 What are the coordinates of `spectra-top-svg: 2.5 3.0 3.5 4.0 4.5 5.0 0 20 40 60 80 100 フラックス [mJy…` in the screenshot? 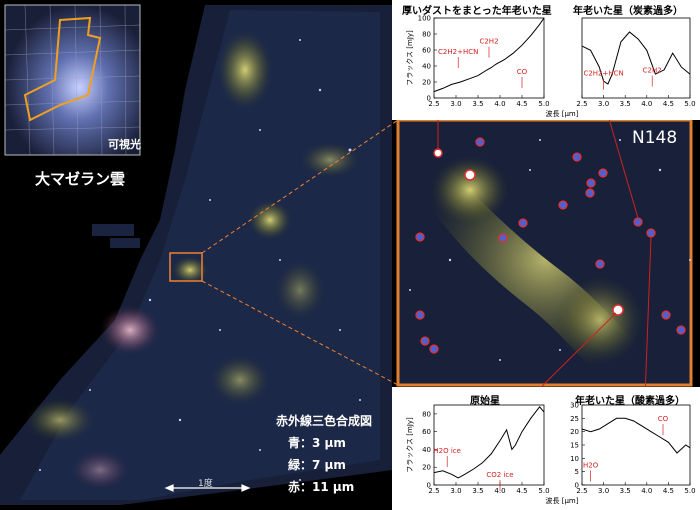 It's located at (551, 67).